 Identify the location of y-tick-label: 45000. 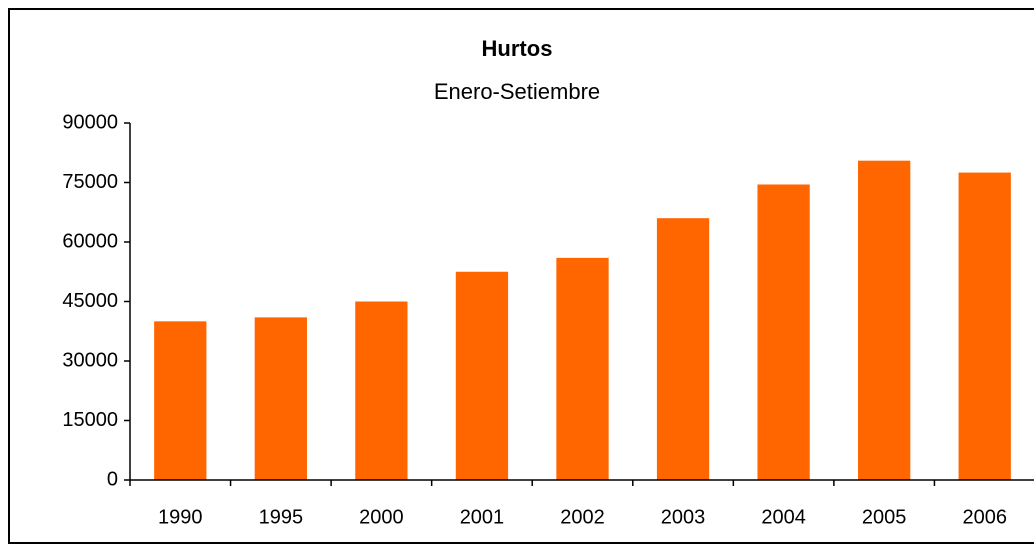
(90, 301).